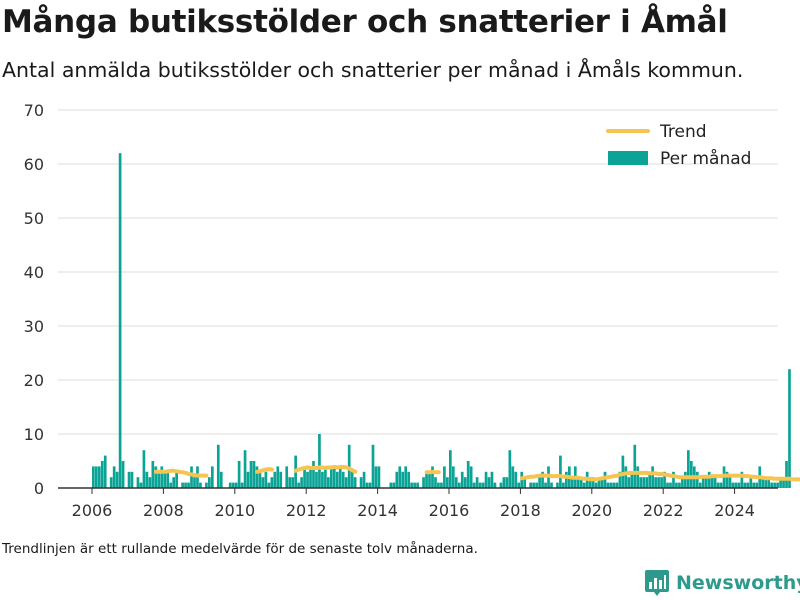 The width and height of the screenshot is (800, 600). Describe the element at coordinates (705, 158) in the screenshot. I see `legend-bars-label: Per månad` at that location.